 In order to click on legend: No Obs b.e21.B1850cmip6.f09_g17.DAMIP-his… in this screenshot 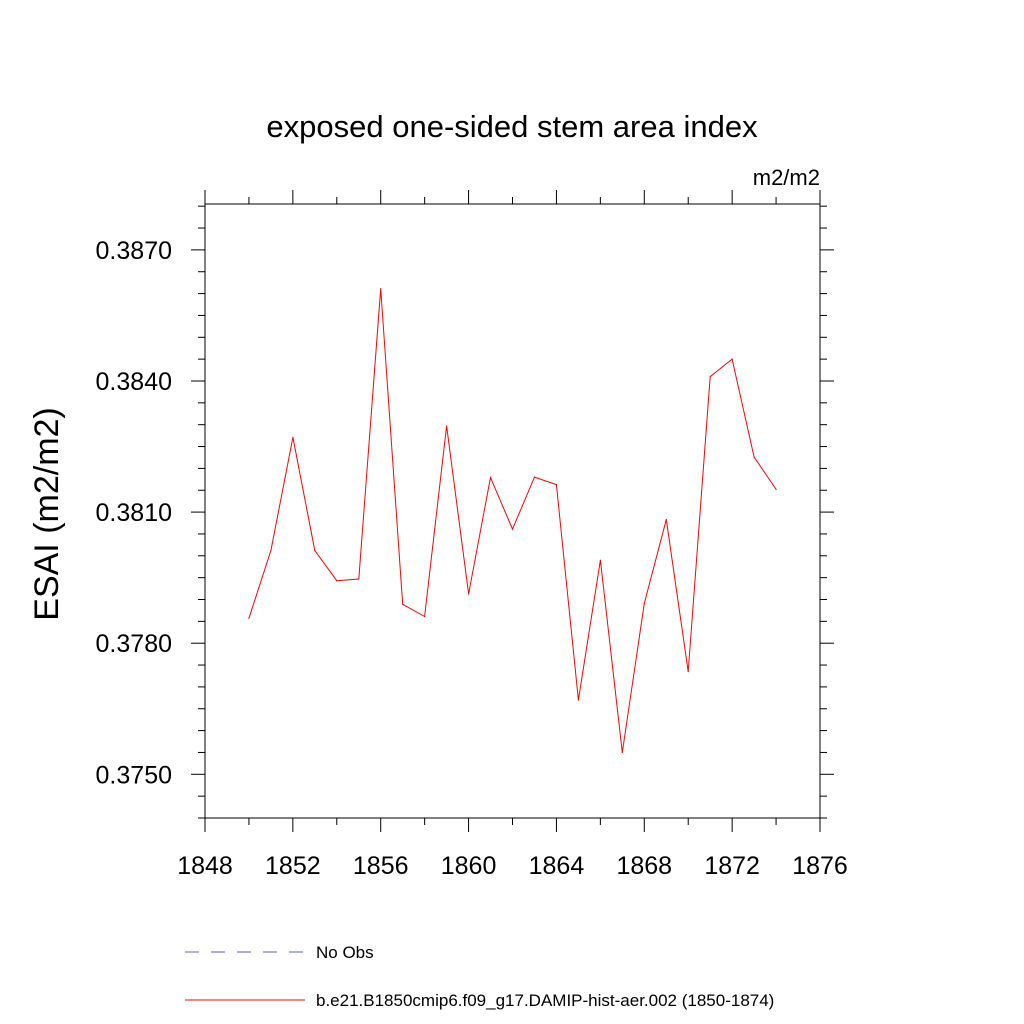, I will do `click(479, 976)`.